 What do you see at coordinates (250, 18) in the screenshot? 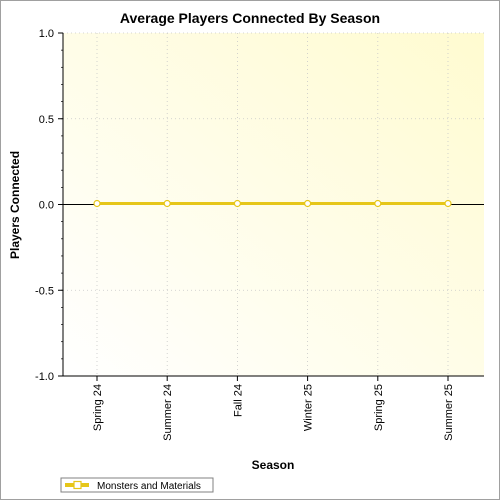
I see `chart-title: Average Players Connected By Season` at bounding box center [250, 18].